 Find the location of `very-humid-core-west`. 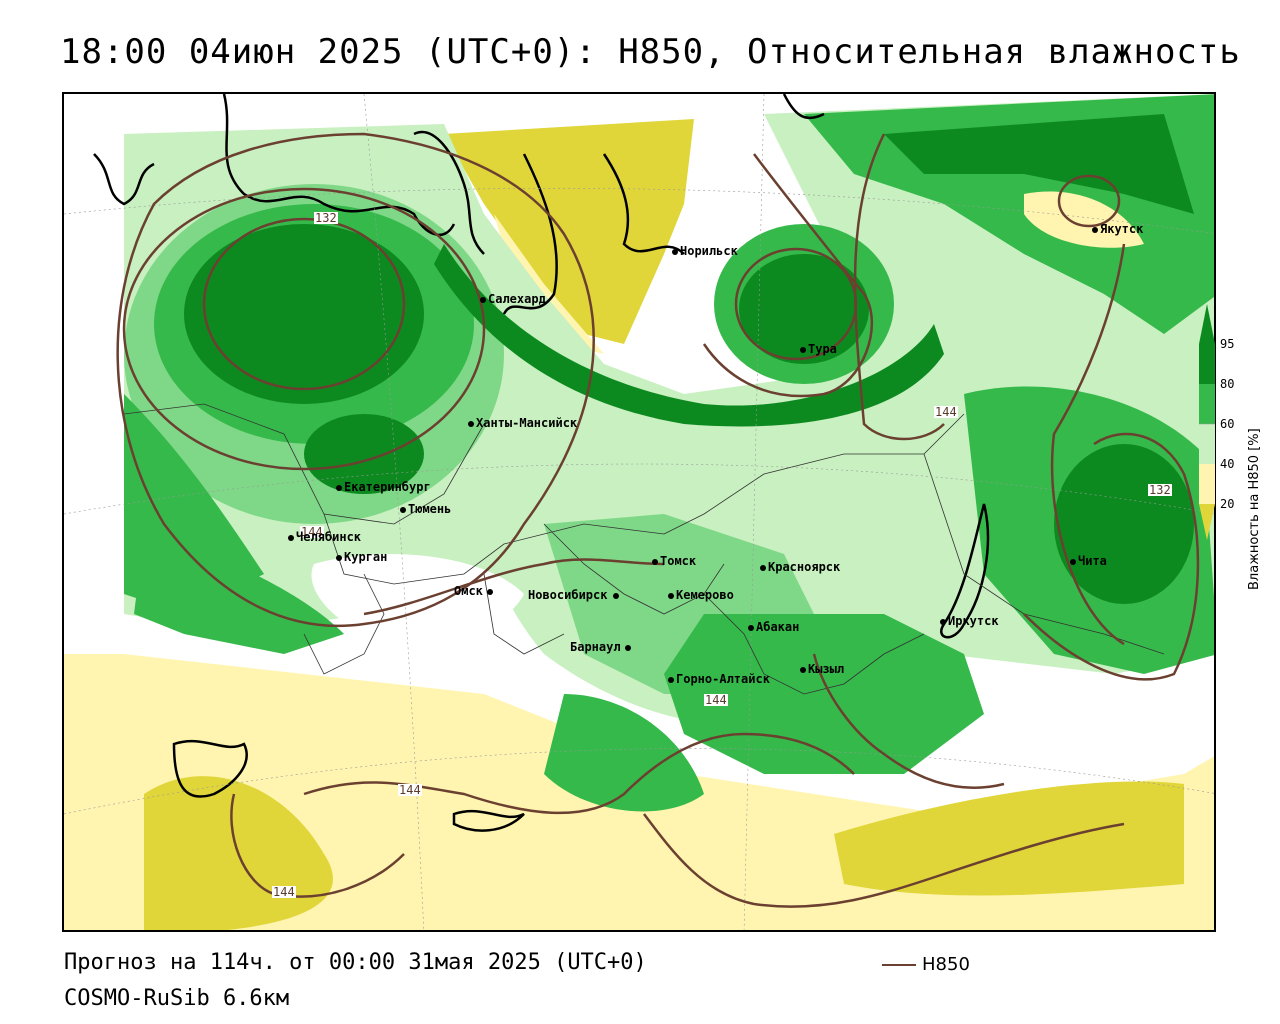

very-humid-core-west is located at coordinates (304, 314).